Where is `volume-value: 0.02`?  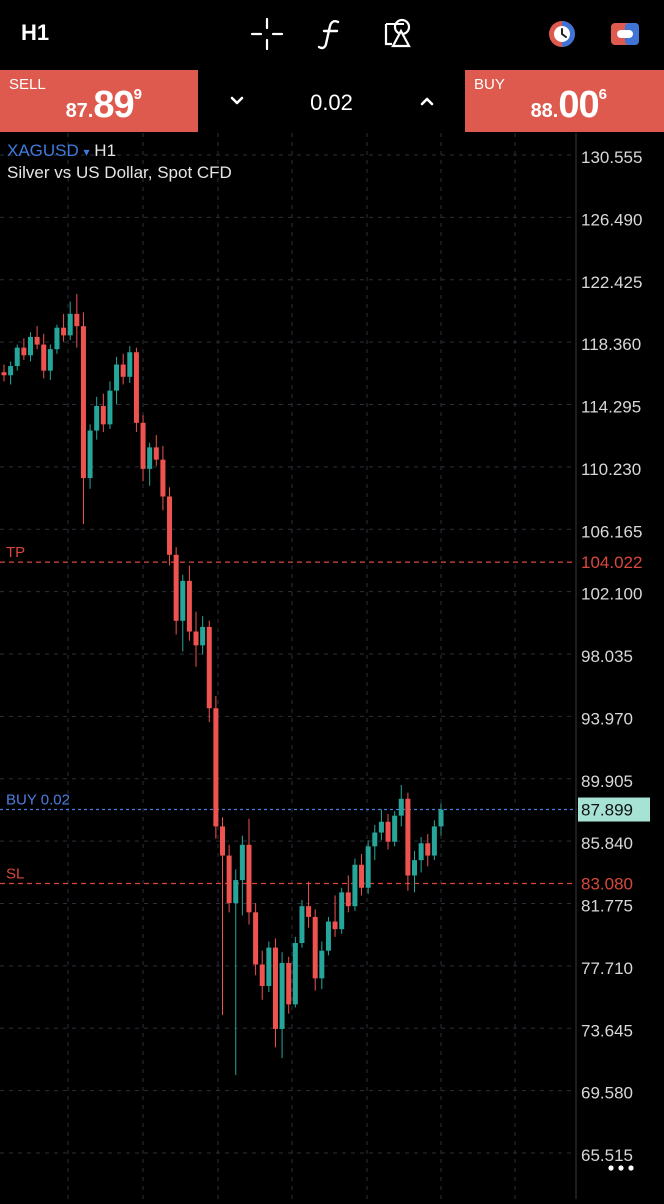 volume-value: 0.02 is located at coordinates (331, 102).